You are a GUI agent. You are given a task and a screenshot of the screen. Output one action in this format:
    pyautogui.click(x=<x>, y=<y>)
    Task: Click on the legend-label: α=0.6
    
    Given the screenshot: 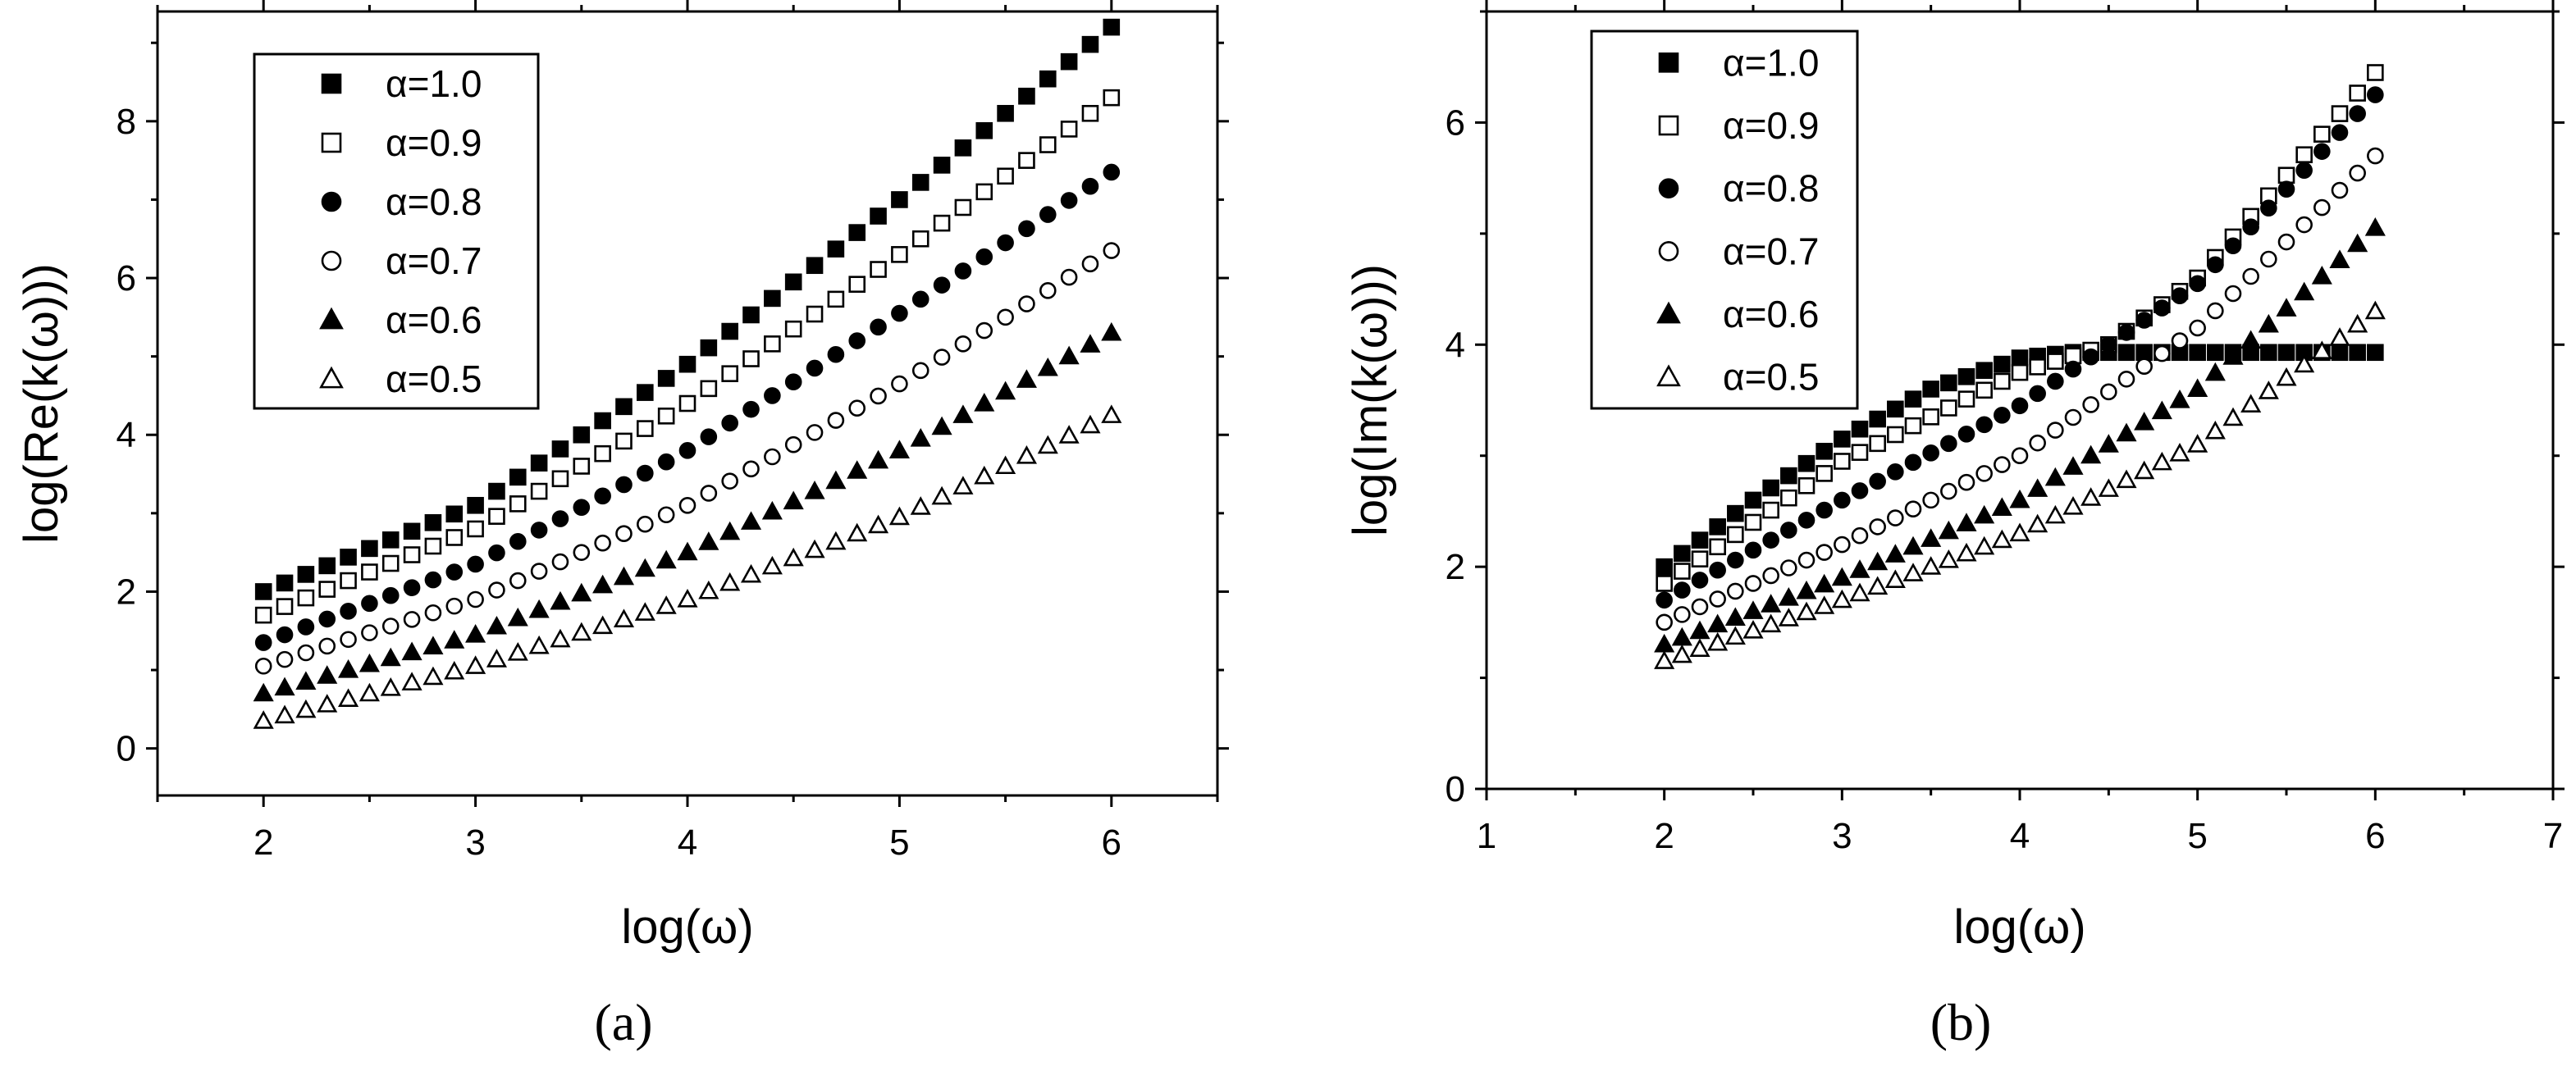 What is the action you would take?
    pyautogui.click(x=434, y=320)
    